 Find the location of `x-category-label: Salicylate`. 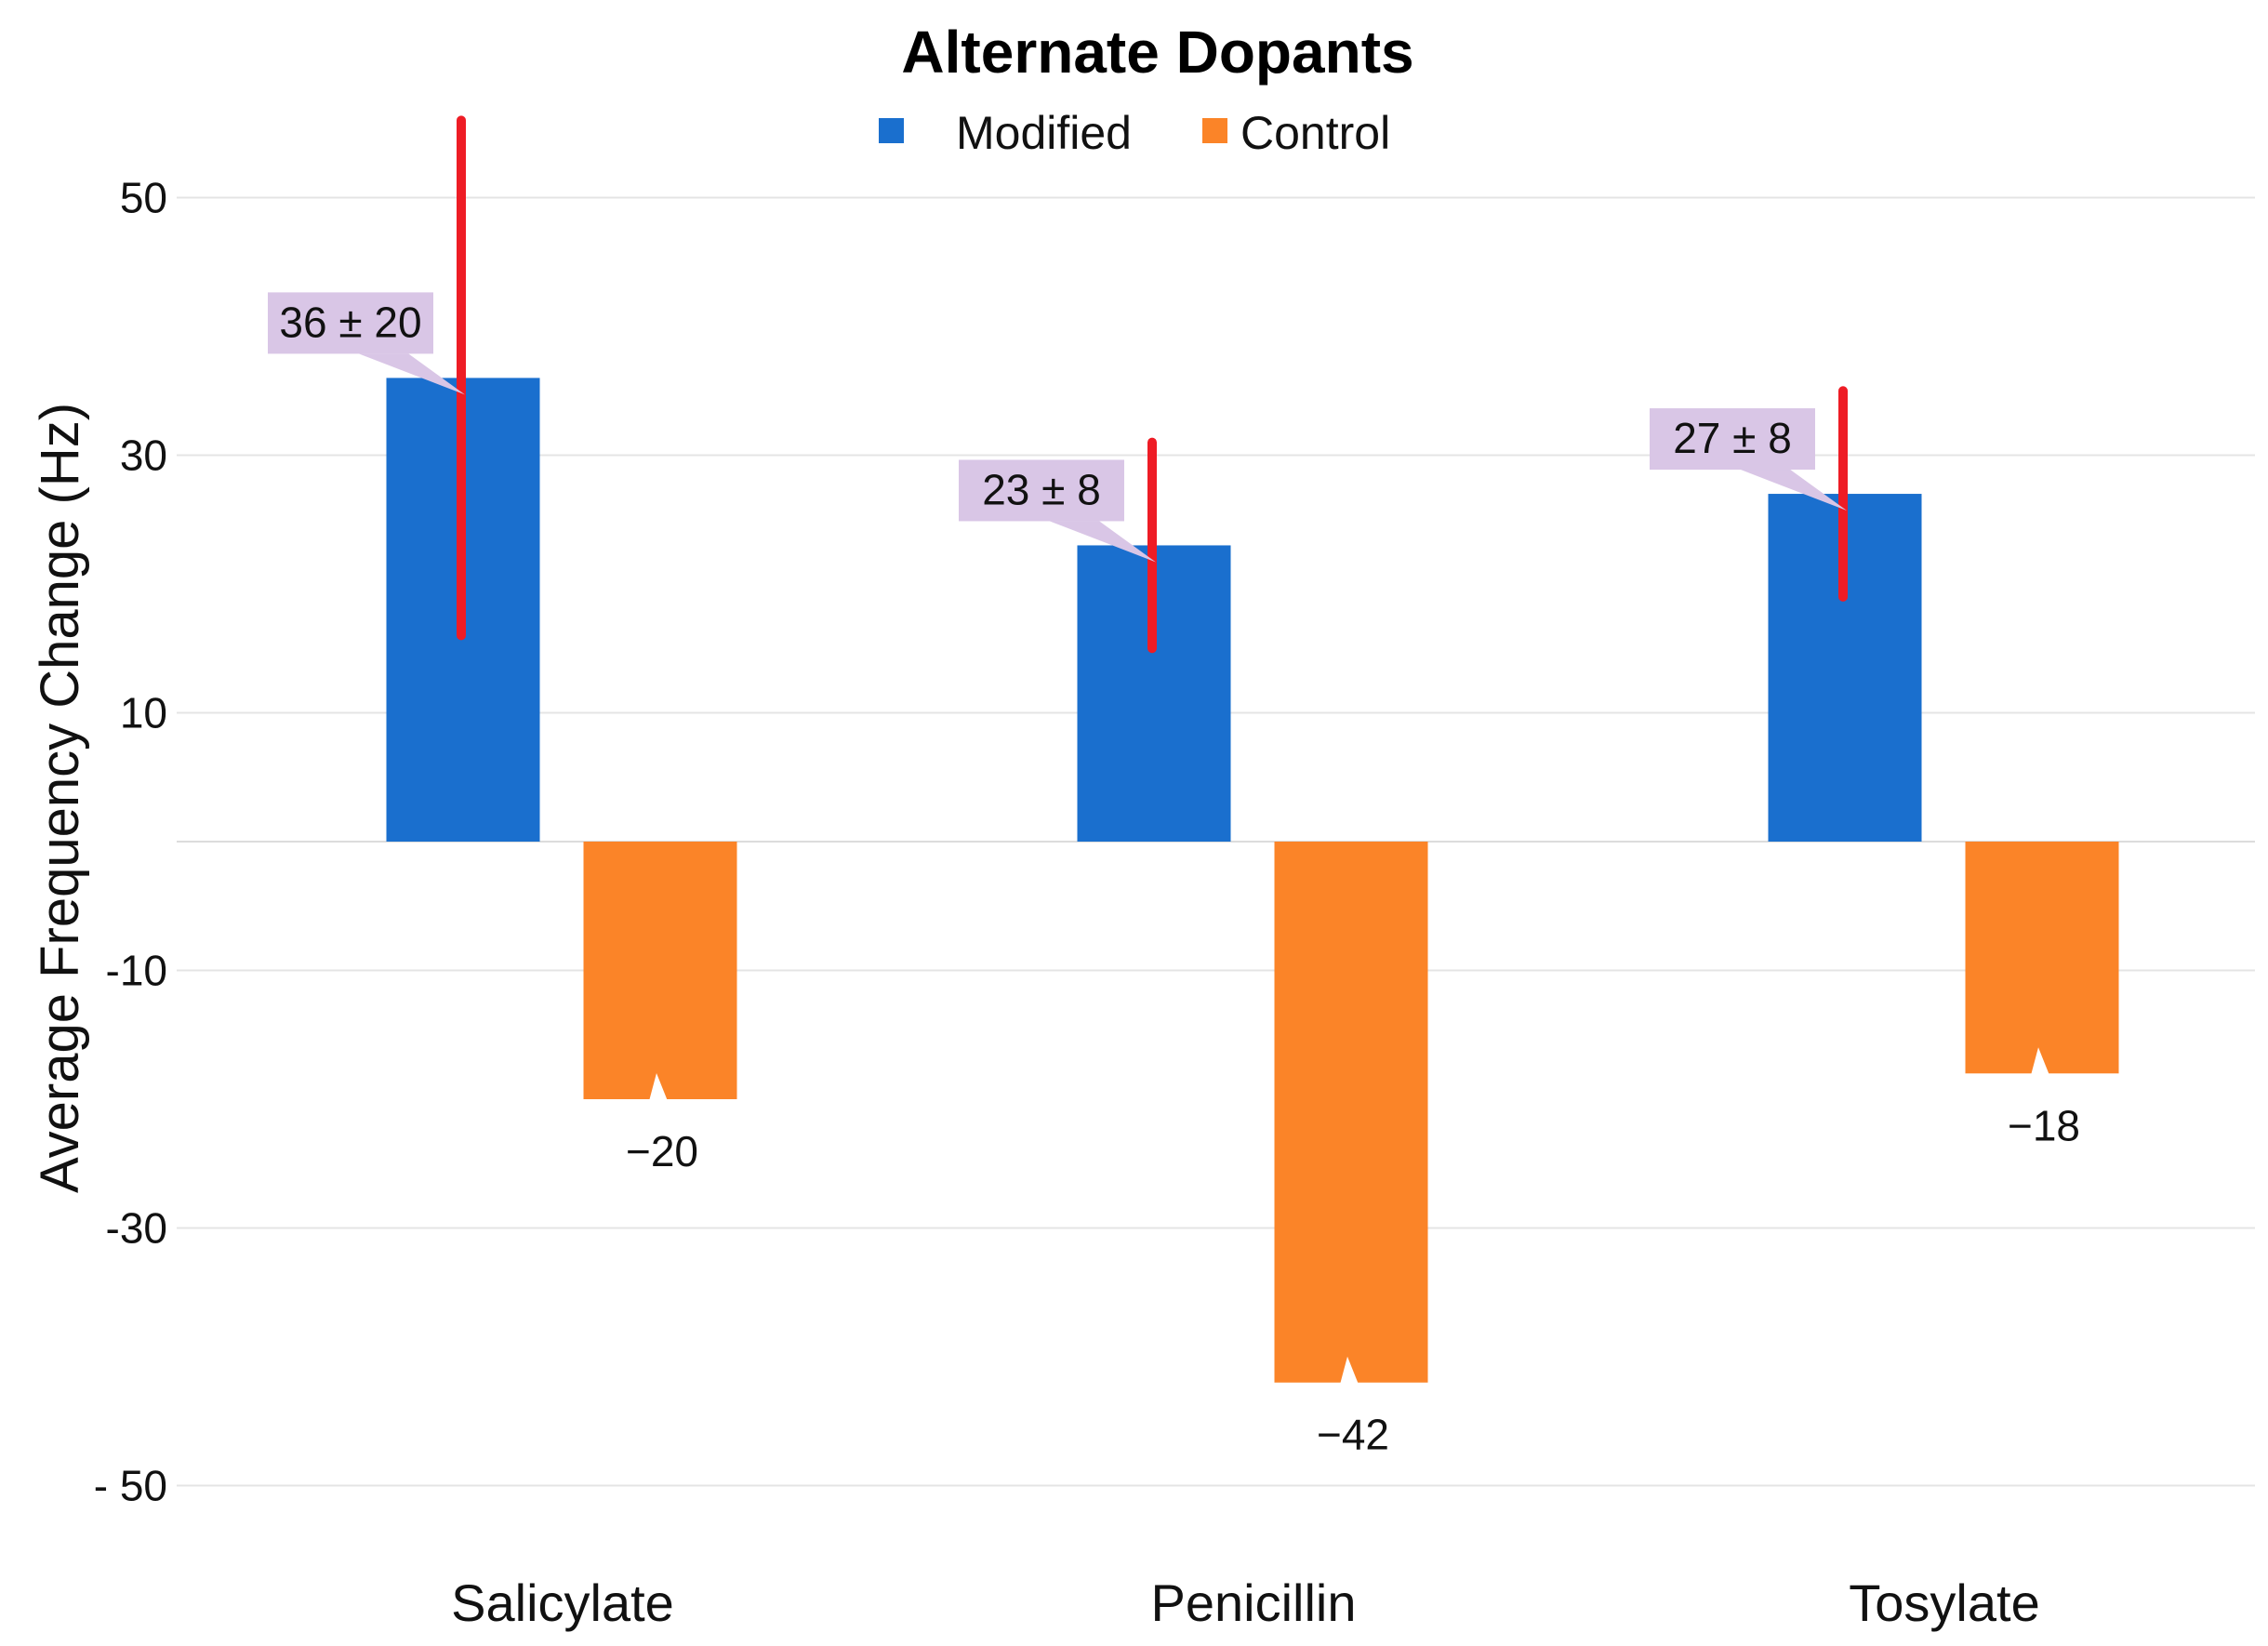

x-category-label: Salicylate is located at coordinates (562, 1602).